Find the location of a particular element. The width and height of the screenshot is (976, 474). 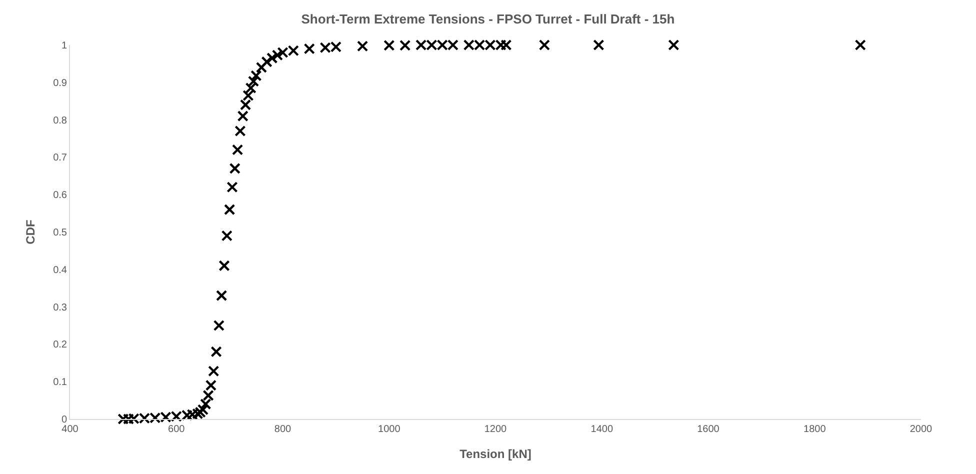

x-tick-label: 2000 is located at coordinates (921, 429).